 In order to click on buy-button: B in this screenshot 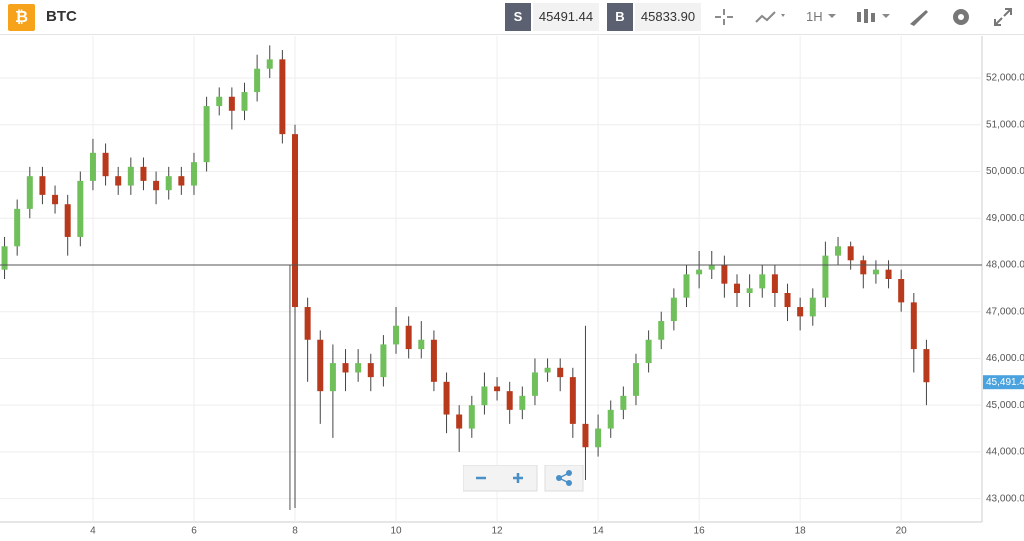, I will do `click(620, 17)`.